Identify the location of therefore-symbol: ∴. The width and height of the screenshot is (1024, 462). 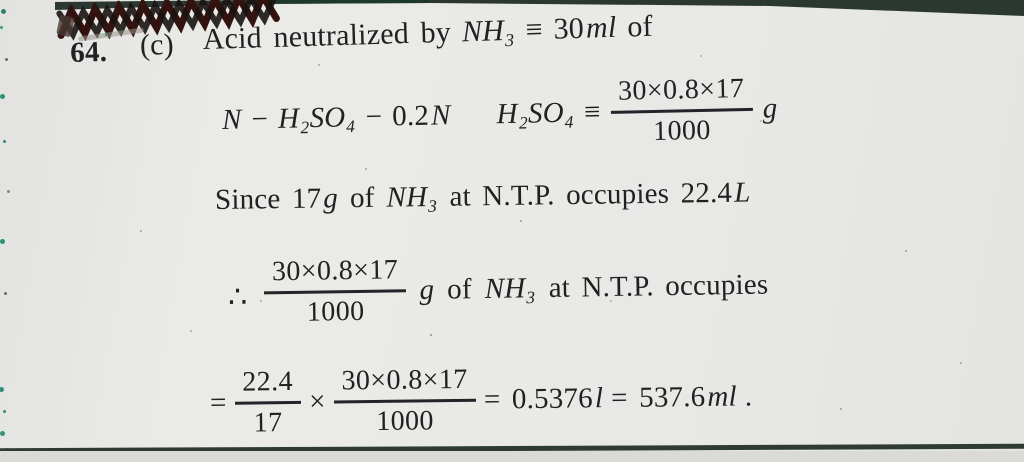
(237, 297).